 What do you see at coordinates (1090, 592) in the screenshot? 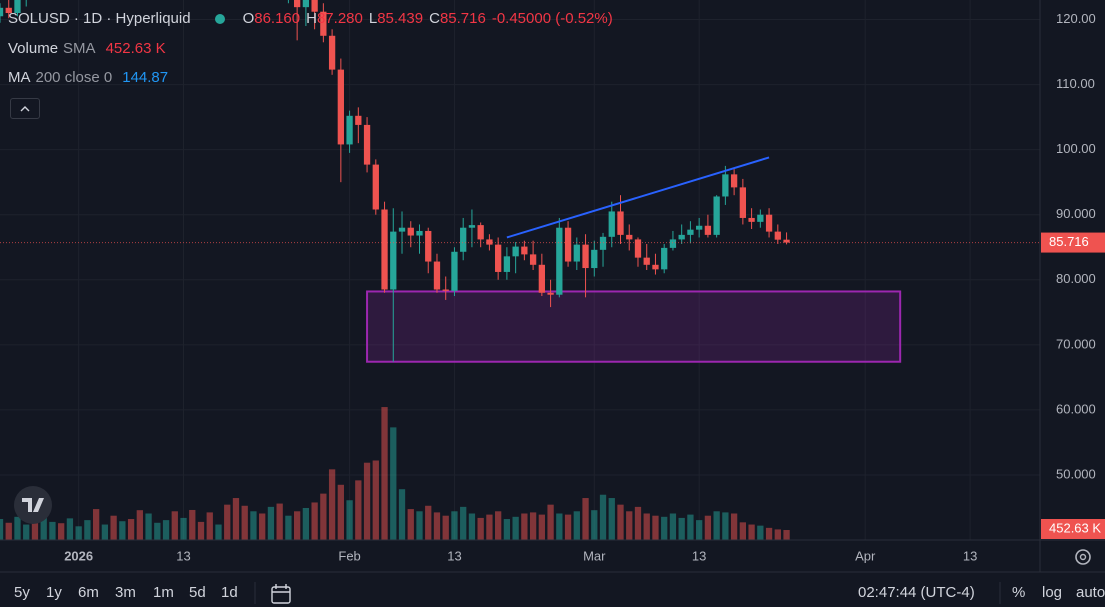
I see `scale-option: auto` at bounding box center [1090, 592].